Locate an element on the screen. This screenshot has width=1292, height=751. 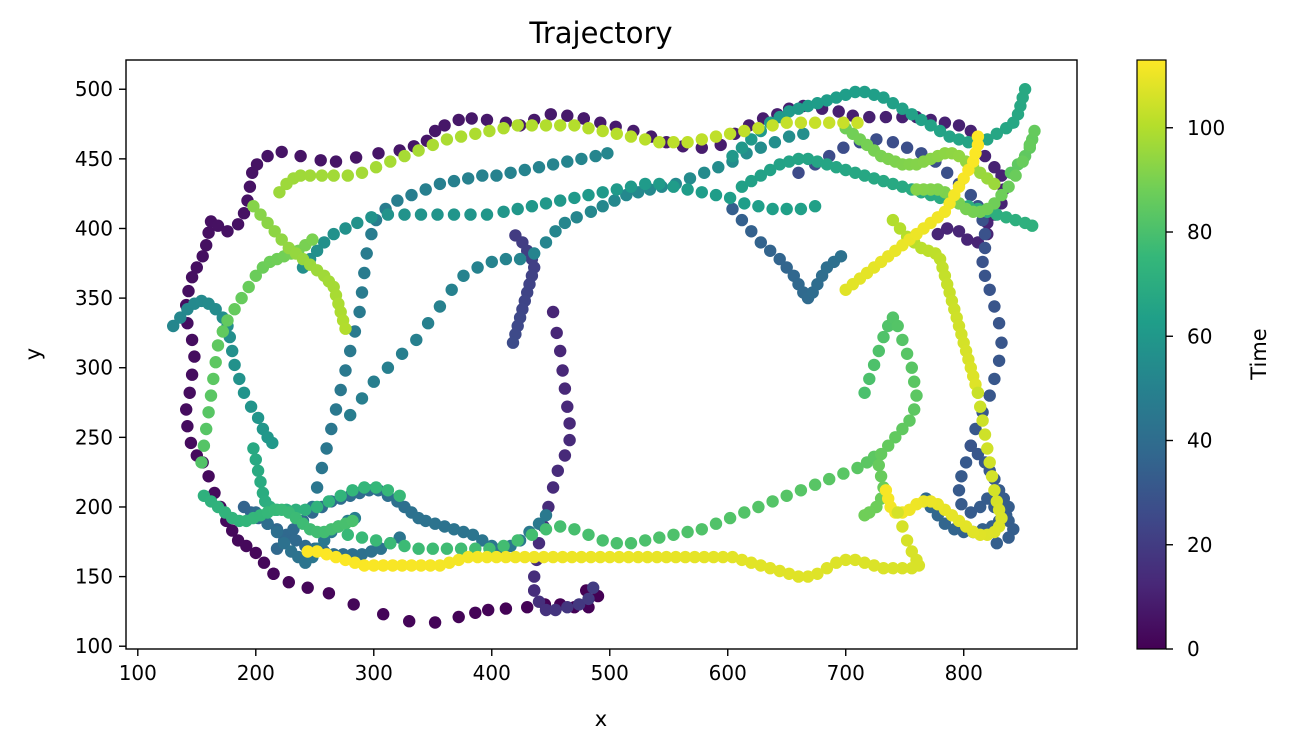
y-tick-label: 200 is located at coordinates (94, 507).